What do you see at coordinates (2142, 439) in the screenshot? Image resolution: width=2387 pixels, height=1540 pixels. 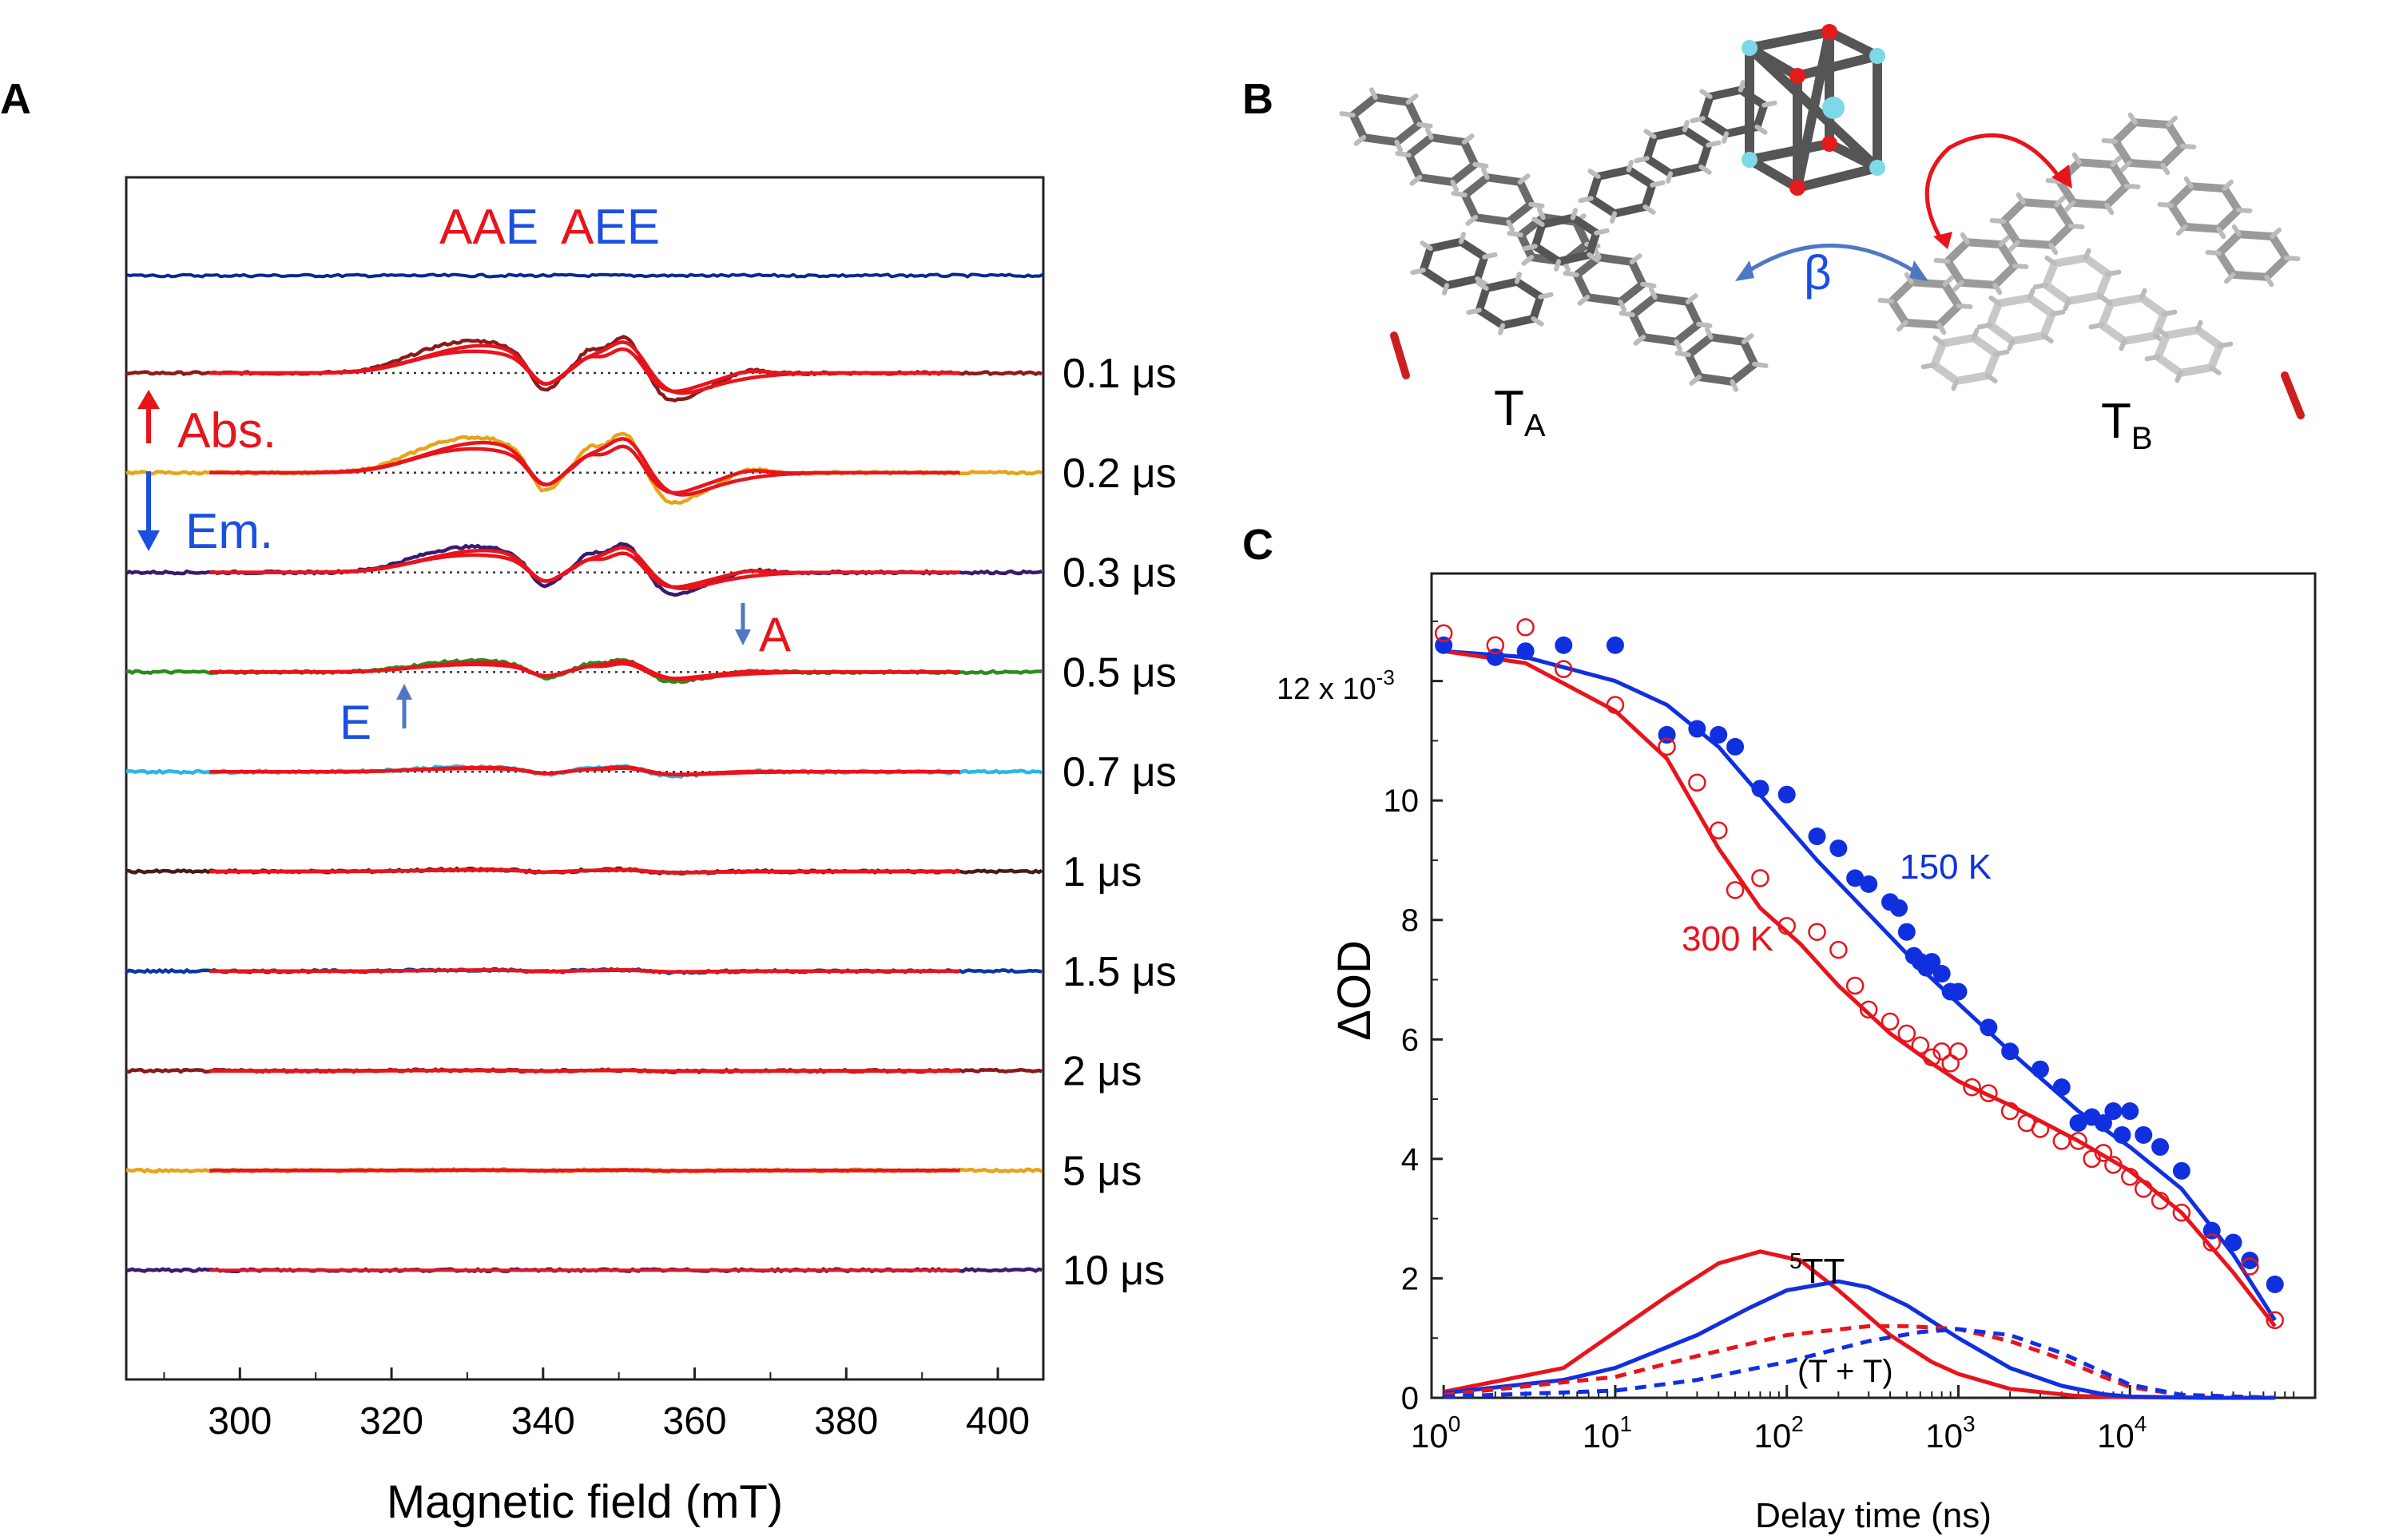 I see `tb-sub: B` at bounding box center [2142, 439].